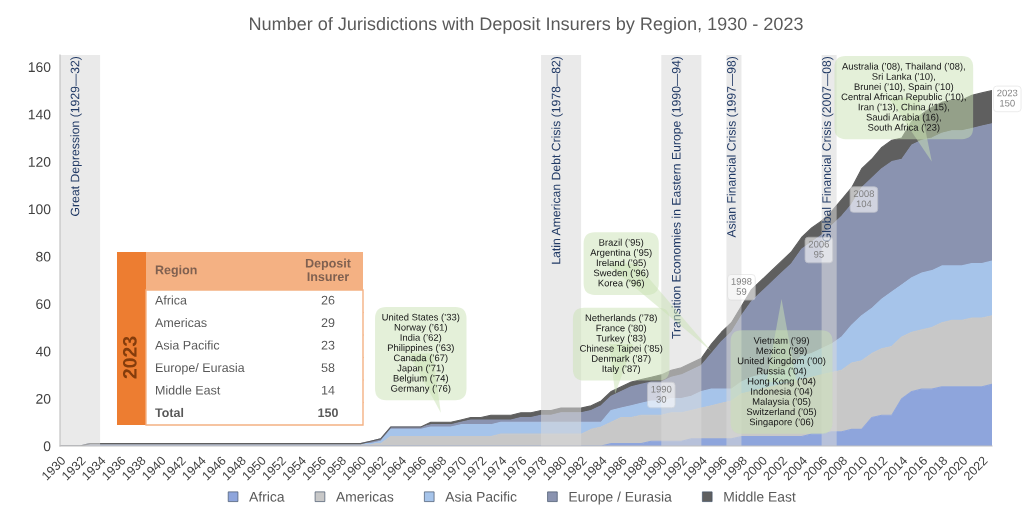  I want to click on y-tick-label: 160, so click(39, 67).